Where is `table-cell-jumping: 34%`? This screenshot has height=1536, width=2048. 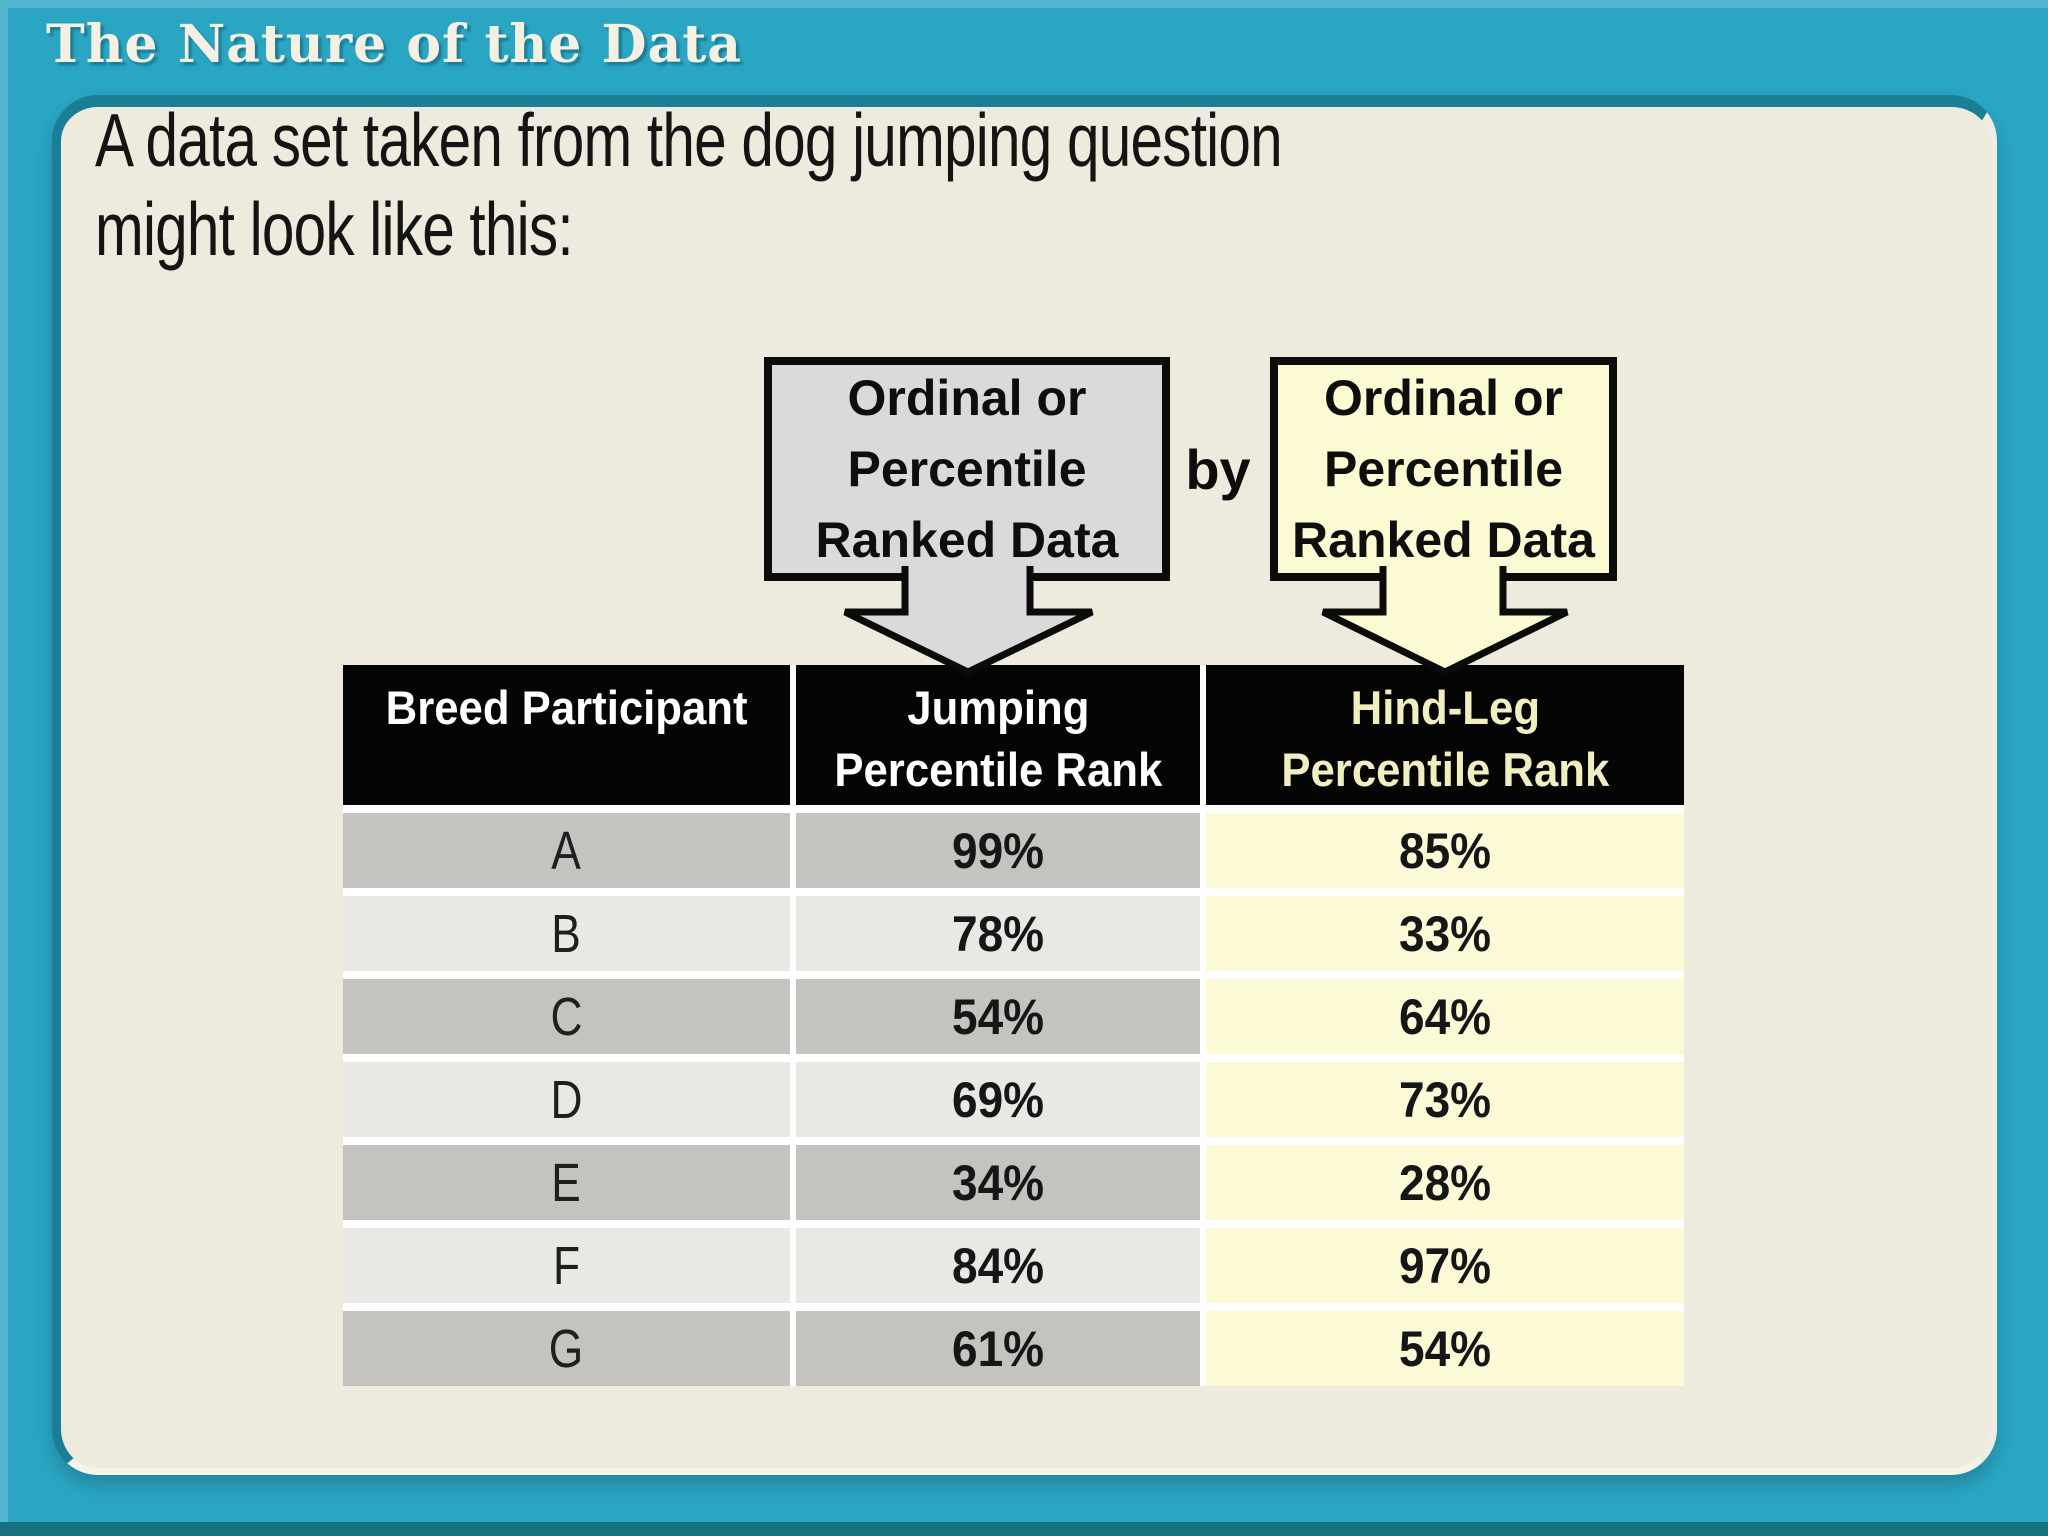
table-cell-jumping: 34% is located at coordinates (998, 1182).